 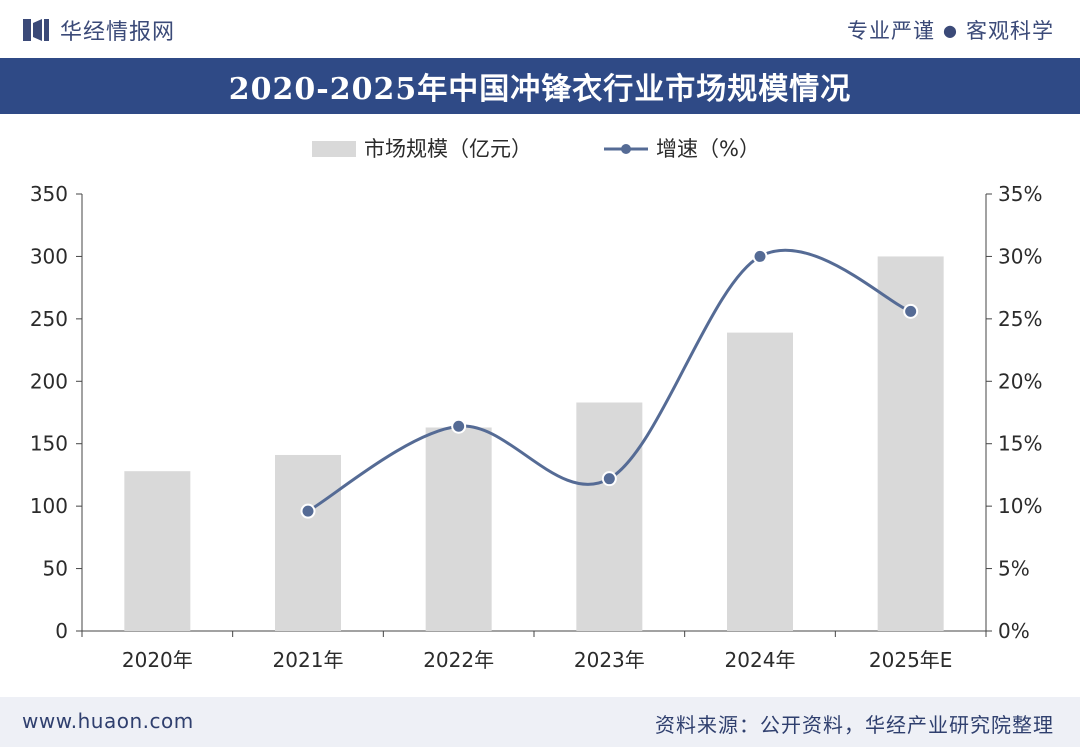 What do you see at coordinates (1014, 631) in the screenshot?
I see `y-right-tick-label: 0%` at bounding box center [1014, 631].